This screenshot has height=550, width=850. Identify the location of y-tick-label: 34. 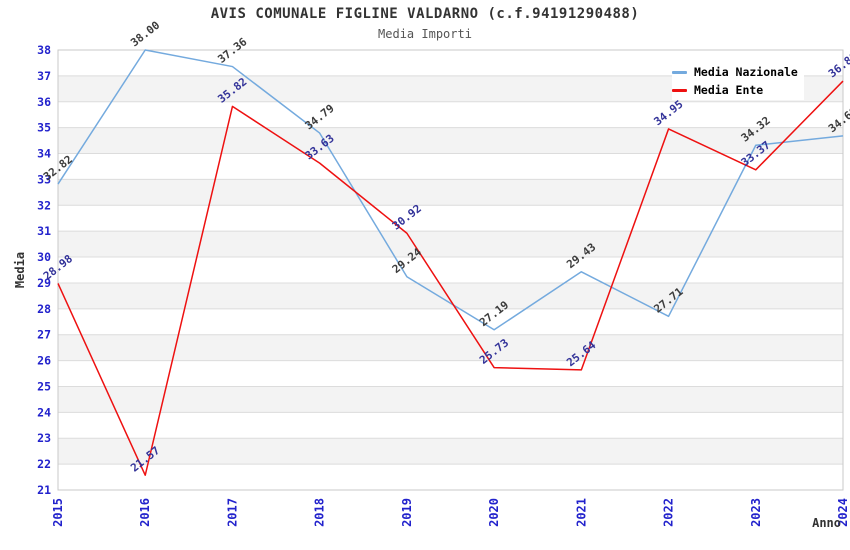
(44, 154).